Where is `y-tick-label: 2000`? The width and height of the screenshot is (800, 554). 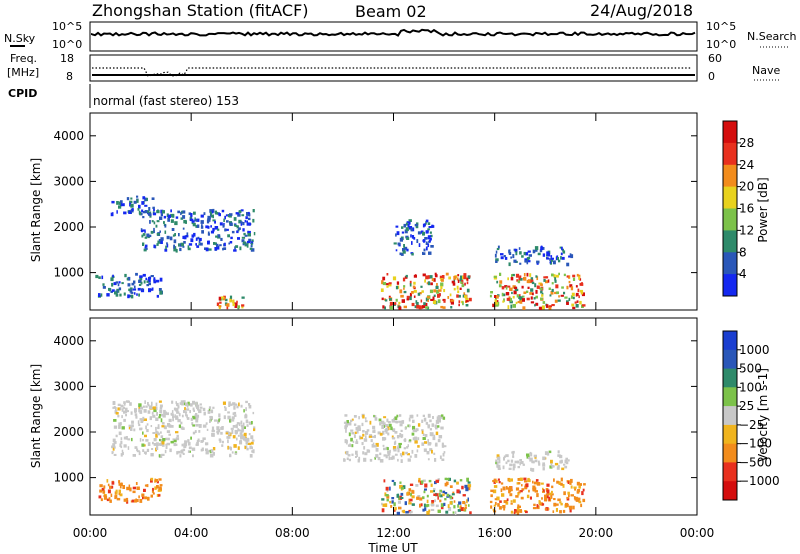 y-tick-label: 2000 is located at coordinates (68, 432).